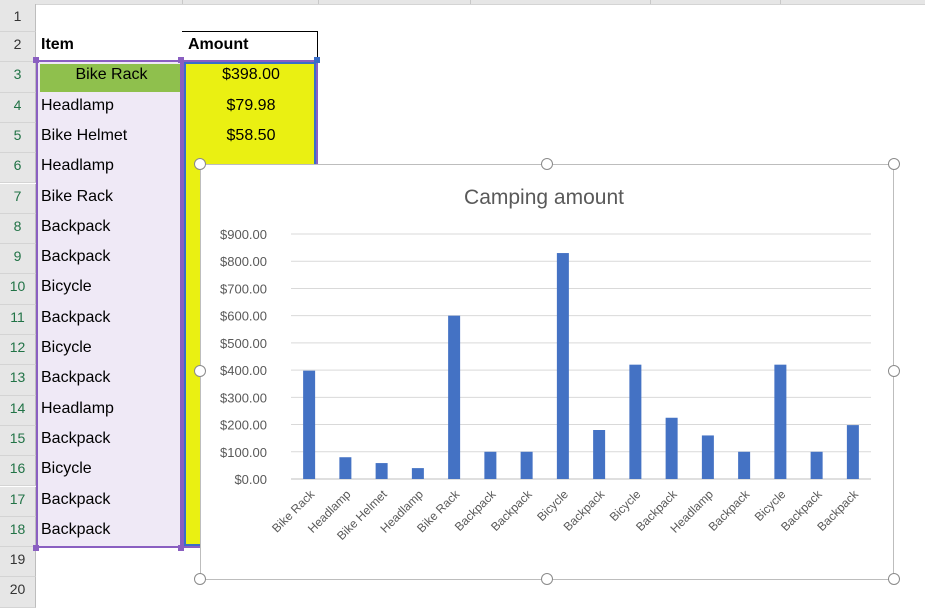  Describe the element at coordinates (18, 168) in the screenshot. I see `row-header: 6` at that location.